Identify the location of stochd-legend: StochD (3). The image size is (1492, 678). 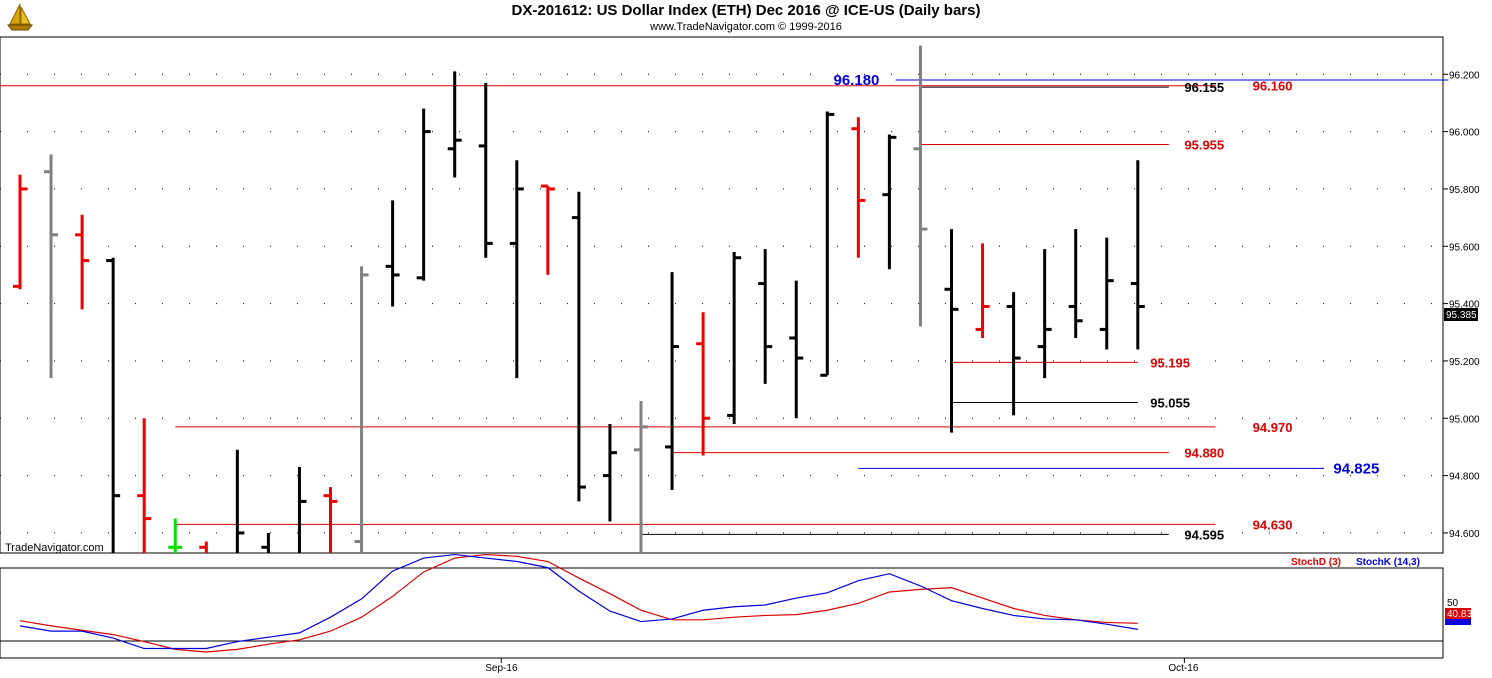
(1316, 562).